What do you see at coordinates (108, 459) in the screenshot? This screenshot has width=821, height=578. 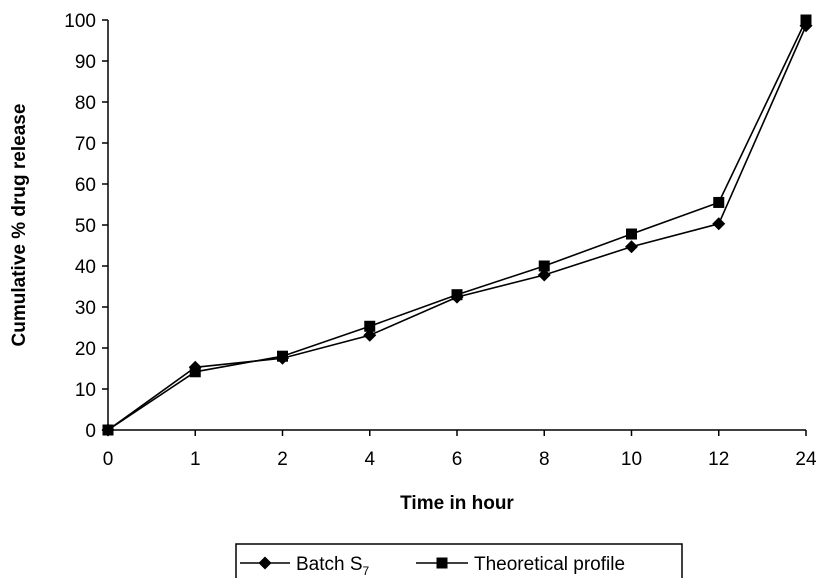 I see `x-tick-label: 0` at bounding box center [108, 459].